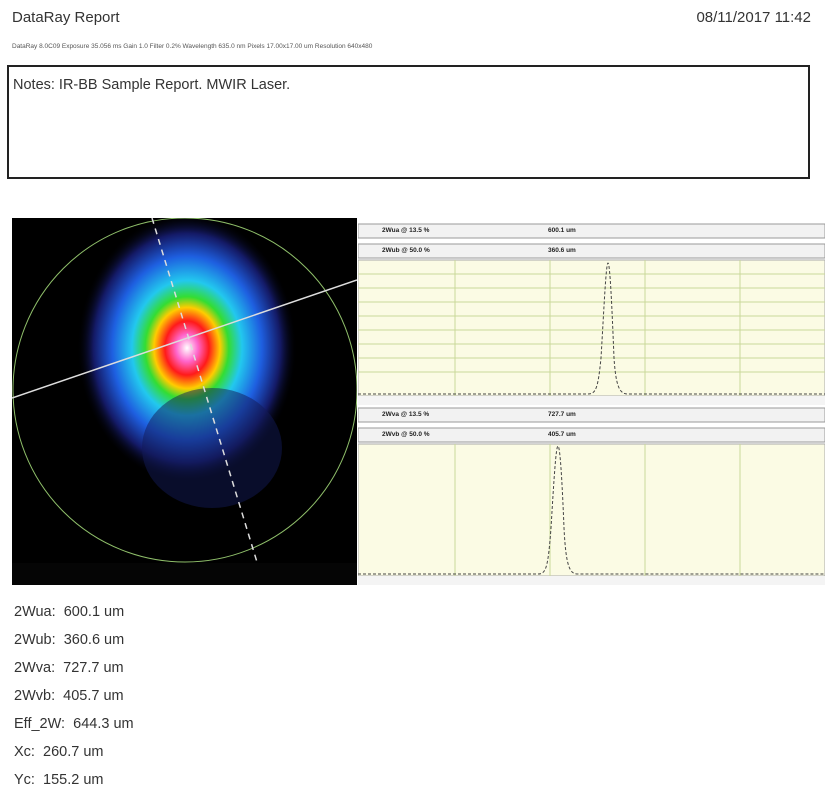 The image size is (825, 794). I want to click on readout-value: 360.6 um, so click(562, 250).